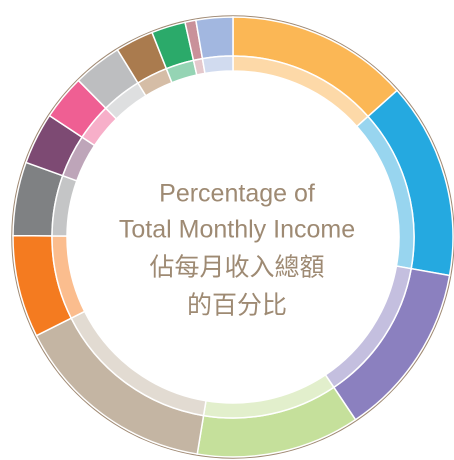 This screenshot has height=460, width=454. What do you see at coordinates (236, 268) in the screenshot?
I see `title-line: 佔每月收入總額` at bounding box center [236, 268].